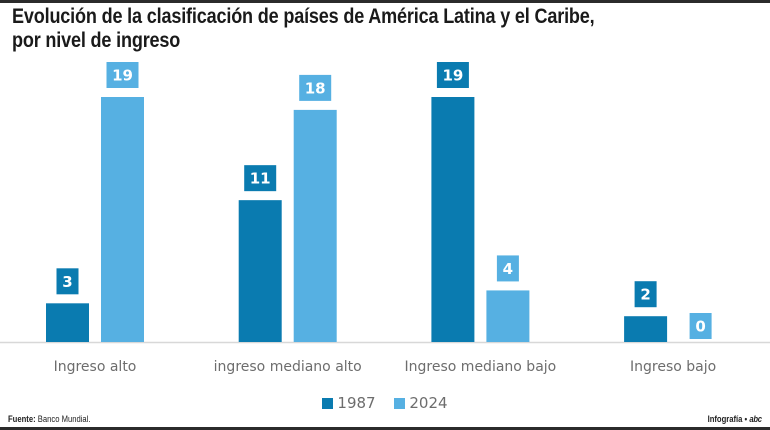 The height and width of the screenshot is (430, 770). Describe the element at coordinates (67, 322) in the screenshot. I see `bar-cat0-1987` at that location.